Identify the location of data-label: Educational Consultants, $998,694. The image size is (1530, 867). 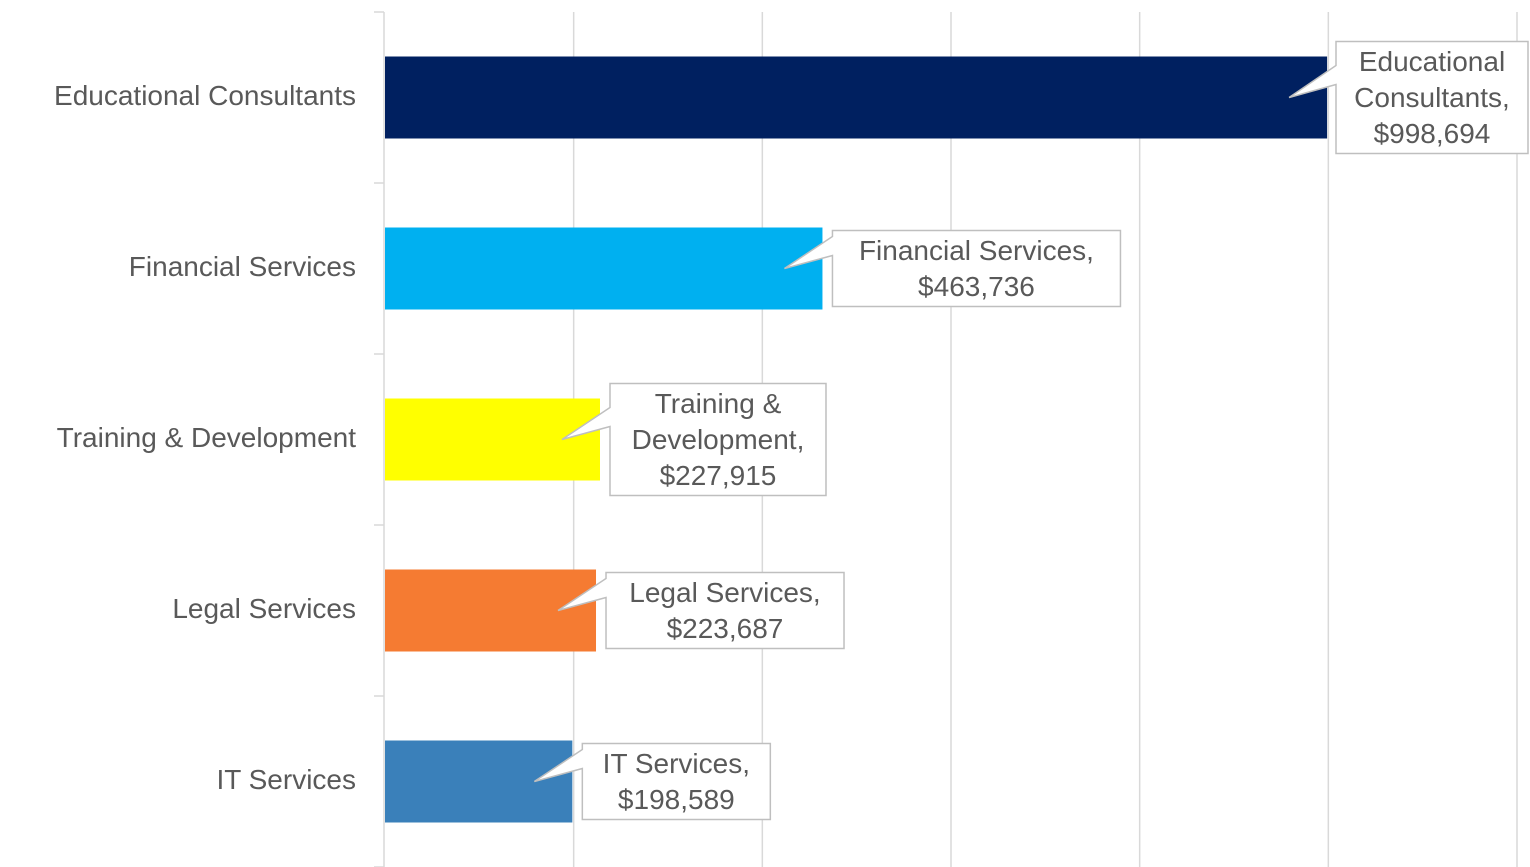
(1432, 97).